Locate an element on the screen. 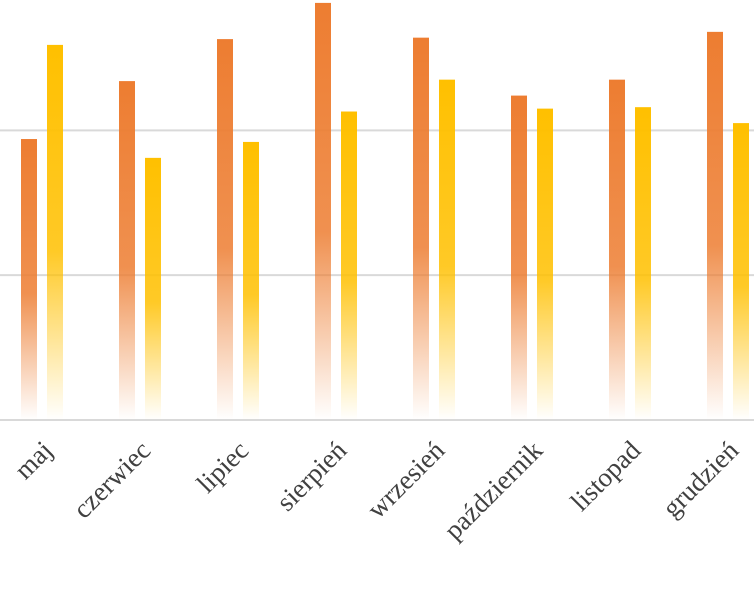  x-tick-label: październik is located at coordinates (493, 490).